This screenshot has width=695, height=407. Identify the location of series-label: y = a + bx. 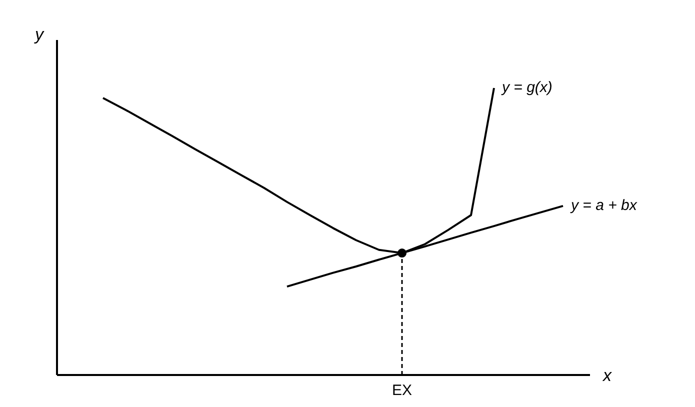
(604, 205).